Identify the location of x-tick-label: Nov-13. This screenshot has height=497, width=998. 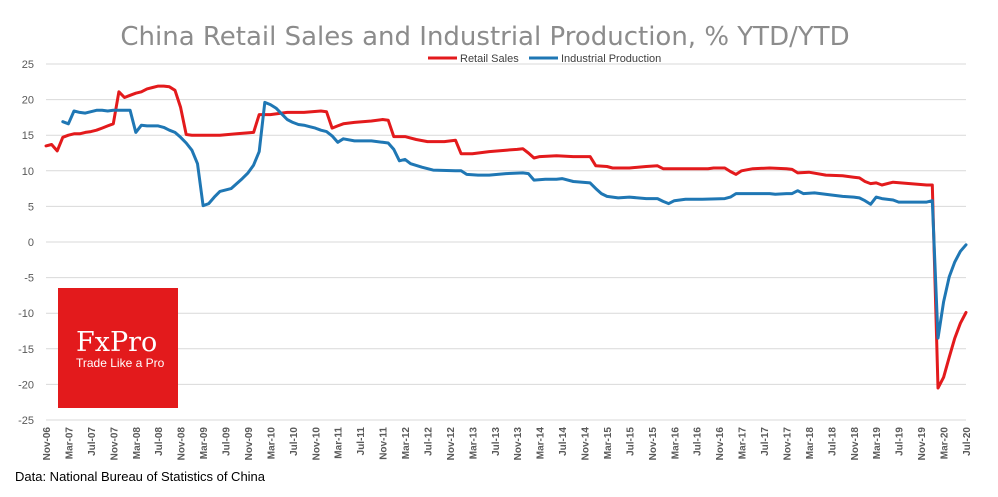
(518, 444).